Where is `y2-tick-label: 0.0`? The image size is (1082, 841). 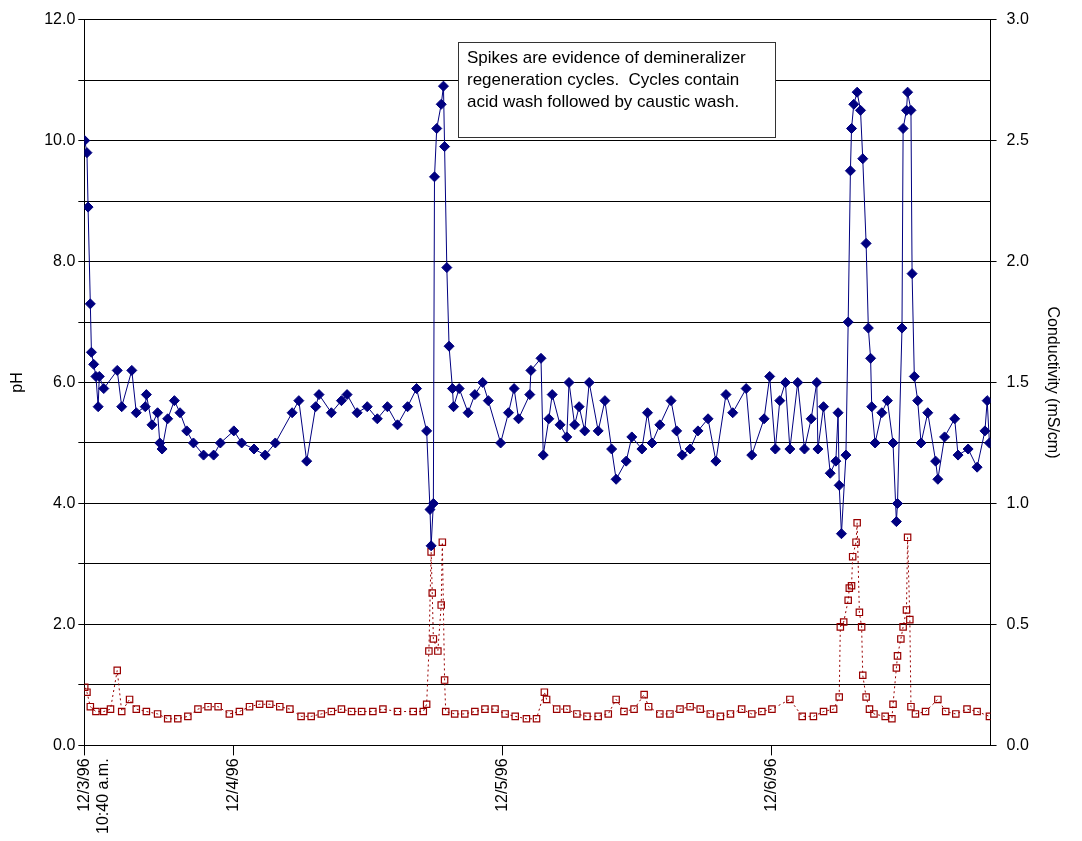
y2-tick-label: 0.0 is located at coordinates (1017, 744).